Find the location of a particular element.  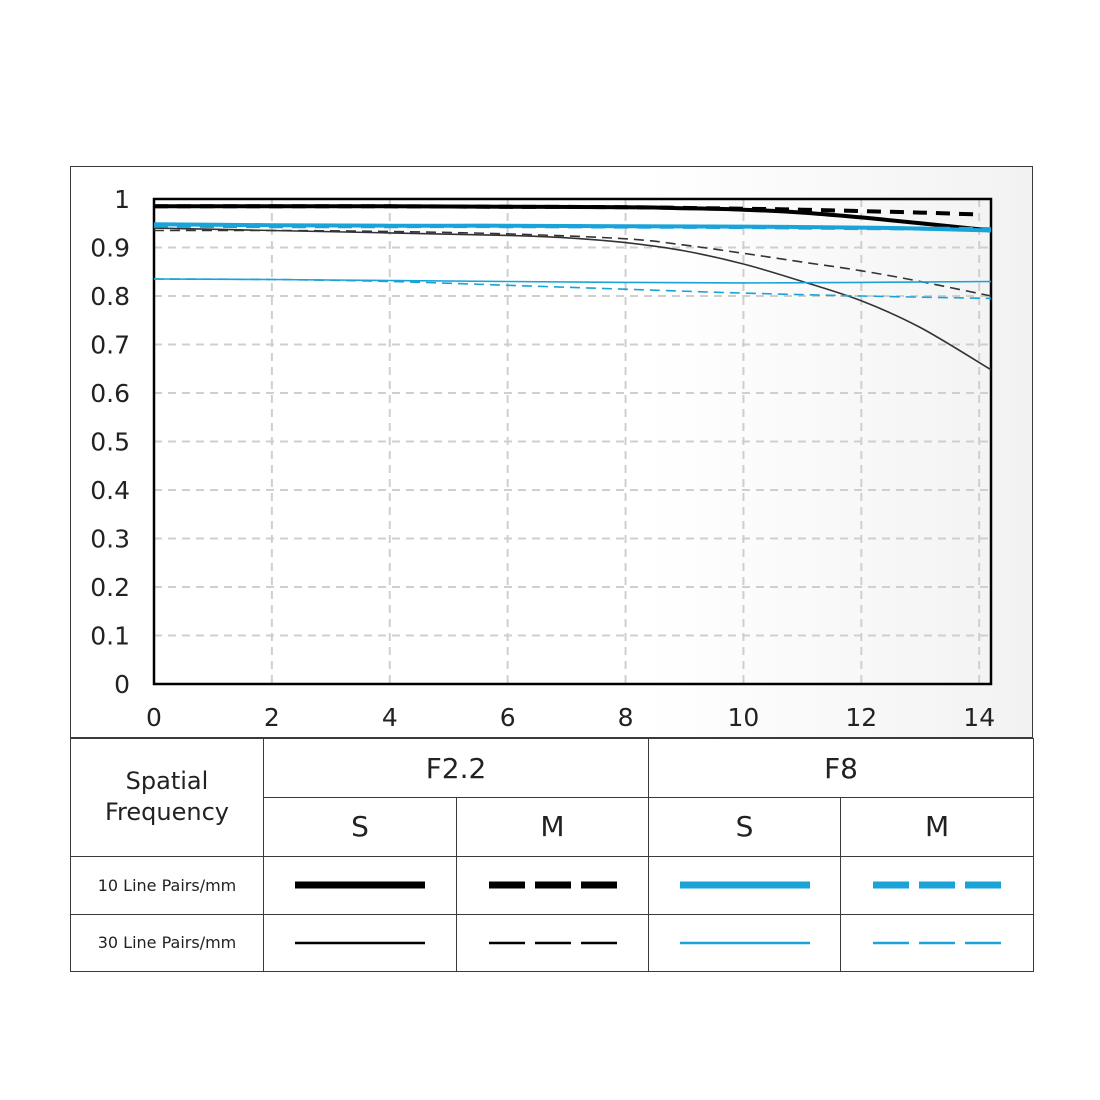

series-line-f22-m-10lp is located at coordinates (567, 210).